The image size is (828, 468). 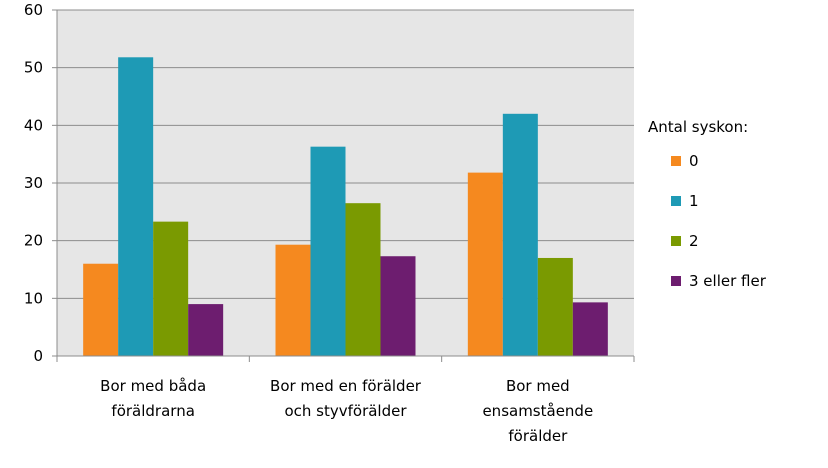 What do you see at coordinates (694, 161) in the screenshot?
I see `legend-label: 0` at bounding box center [694, 161].